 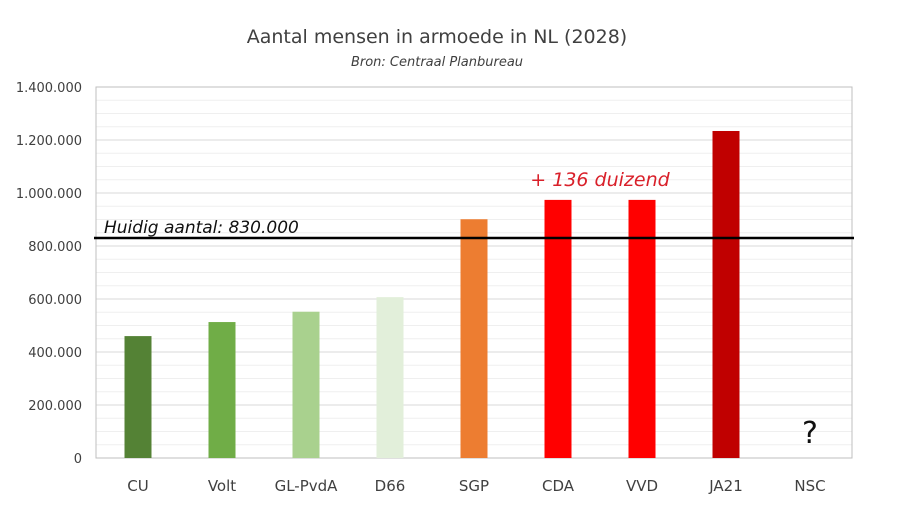 I want to click on x-tick-label: GL-PvdA, so click(x=307, y=486).